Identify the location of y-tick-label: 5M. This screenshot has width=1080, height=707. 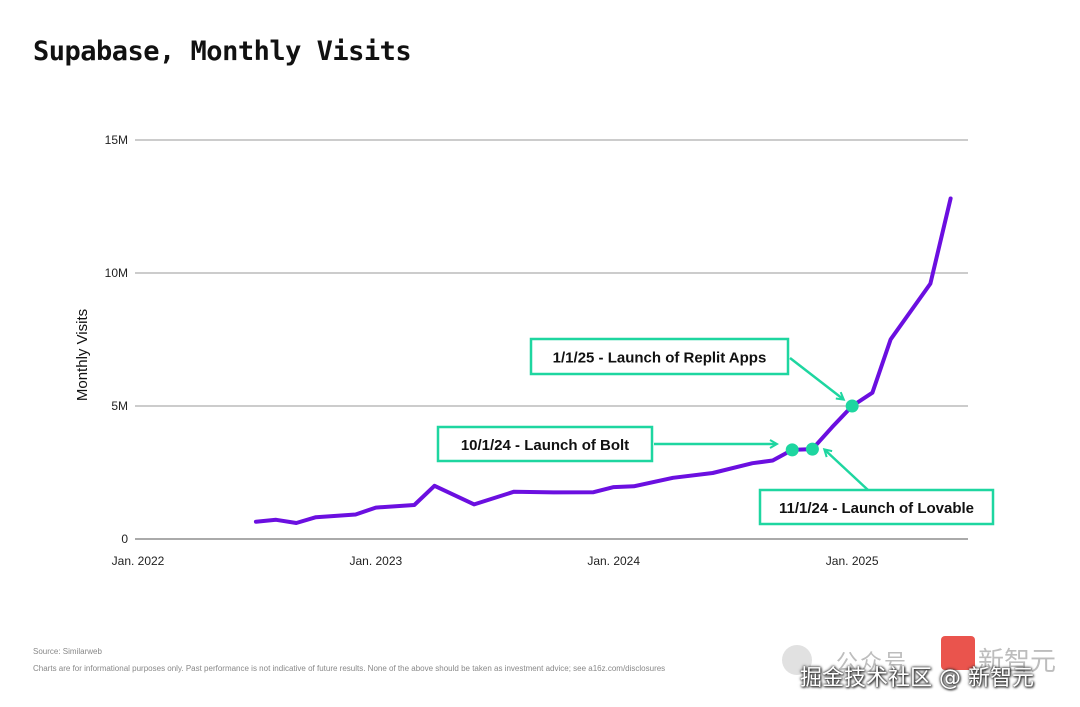
(119, 406).